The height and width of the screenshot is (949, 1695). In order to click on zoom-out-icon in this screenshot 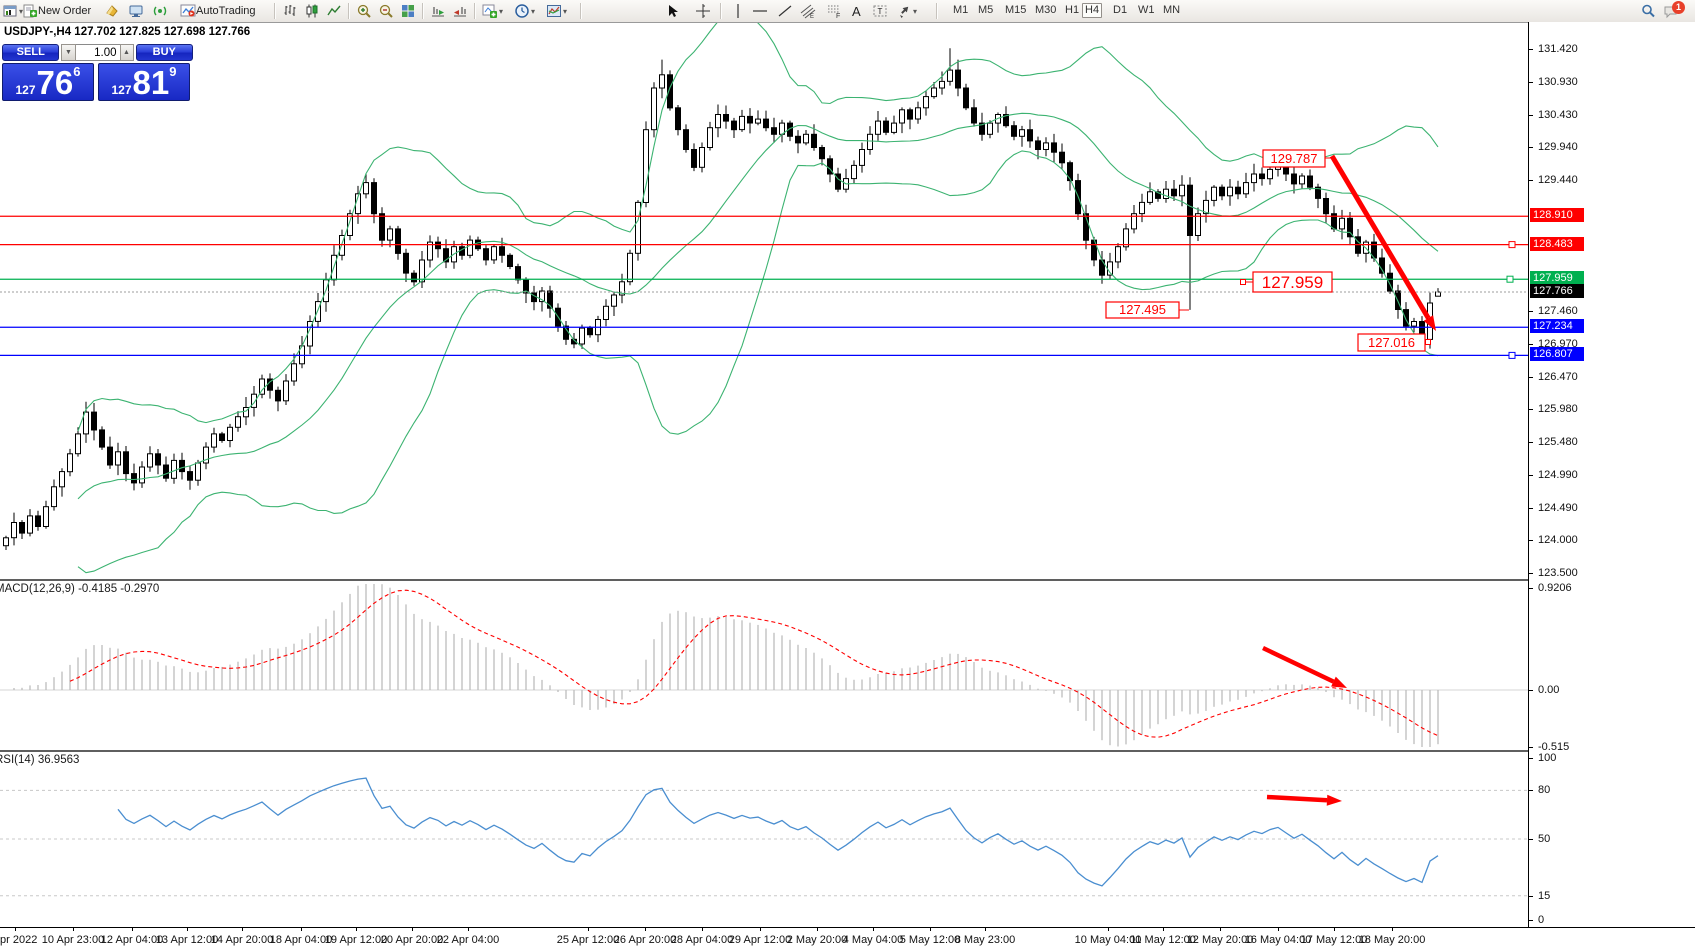, I will do `click(386, 11)`.